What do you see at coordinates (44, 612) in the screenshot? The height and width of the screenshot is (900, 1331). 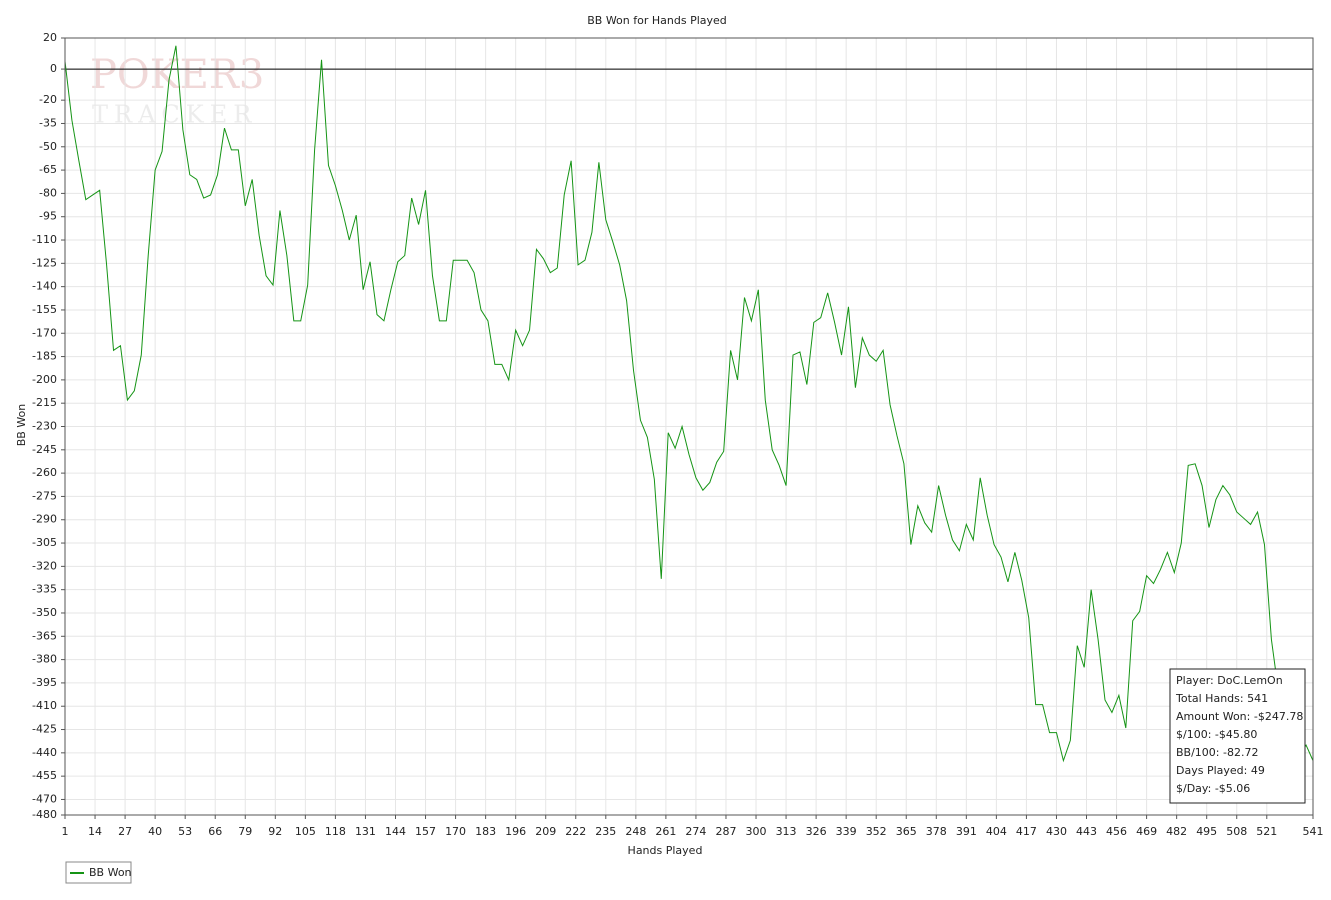 I see `y-tick-label: -350` at bounding box center [44, 612].